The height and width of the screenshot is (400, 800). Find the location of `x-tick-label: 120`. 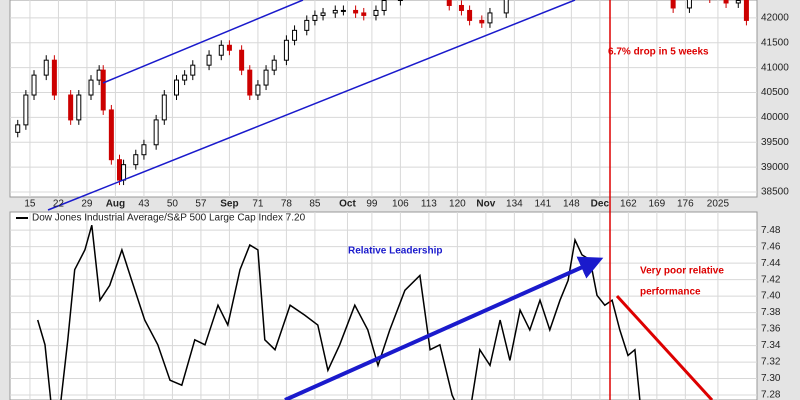

x-tick-label: 120 is located at coordinates (457, 204).